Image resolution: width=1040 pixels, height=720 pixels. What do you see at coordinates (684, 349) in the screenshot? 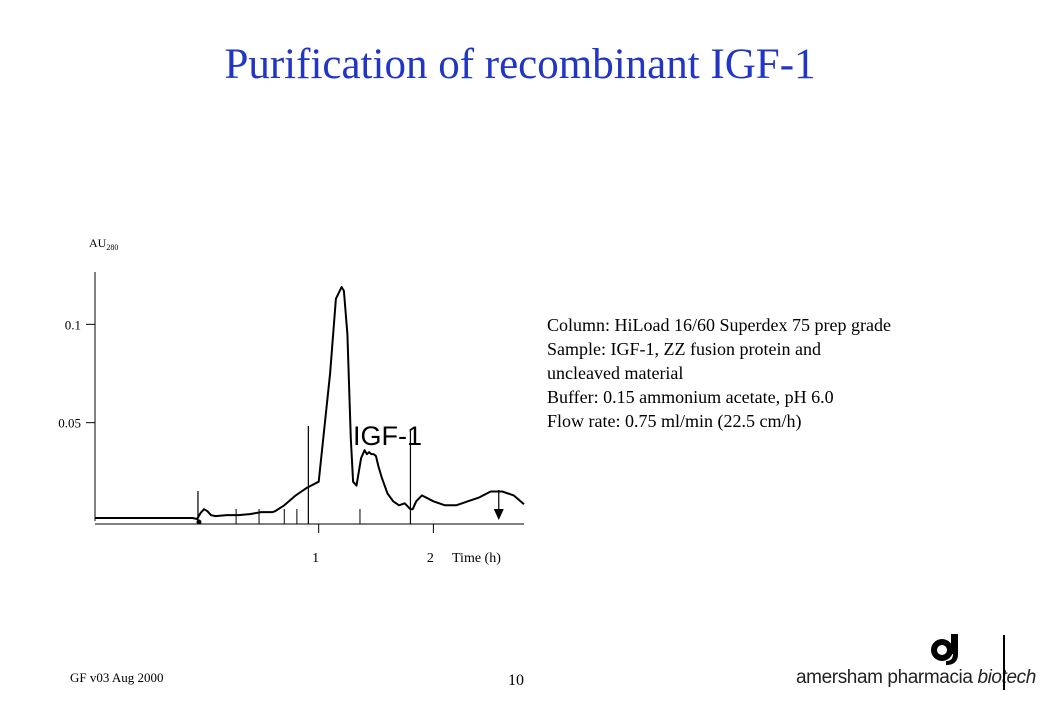
I see `info-sample: Sample: IGF-1, ZZ fusion protein and` at bounding box center [684, 349].